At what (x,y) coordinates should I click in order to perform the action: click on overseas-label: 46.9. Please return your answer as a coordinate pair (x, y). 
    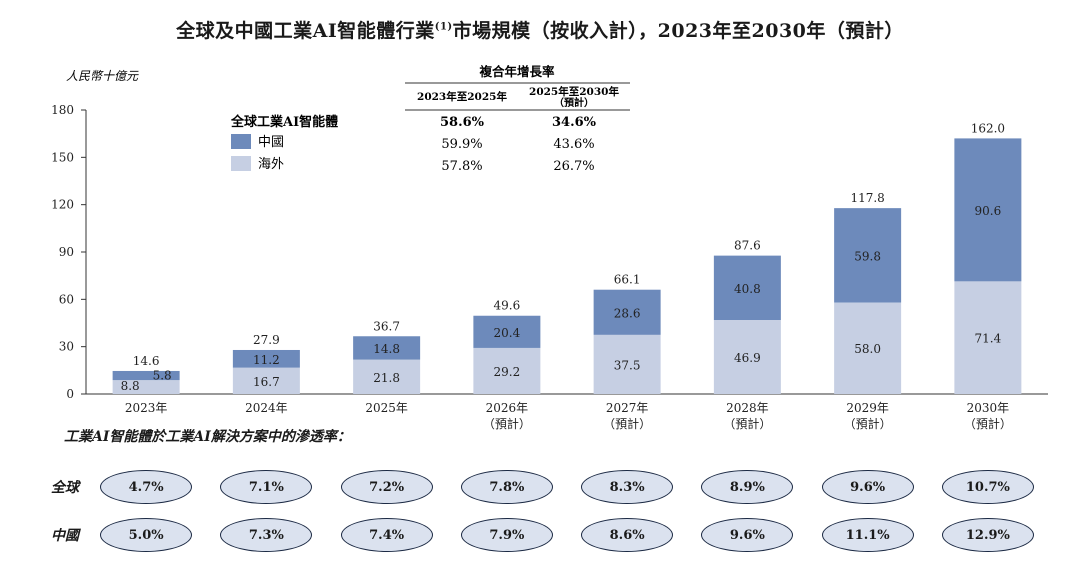
    Looking at the image, I should click on (747, 358).